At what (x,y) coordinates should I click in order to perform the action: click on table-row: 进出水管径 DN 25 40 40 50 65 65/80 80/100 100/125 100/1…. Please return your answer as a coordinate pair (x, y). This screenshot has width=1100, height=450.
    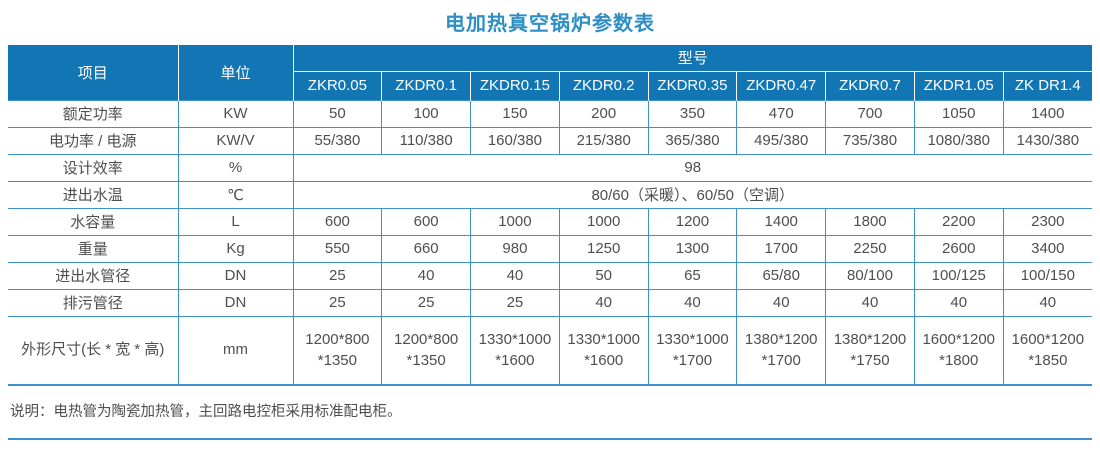
    Looking at the image, I should click on (550, 275).